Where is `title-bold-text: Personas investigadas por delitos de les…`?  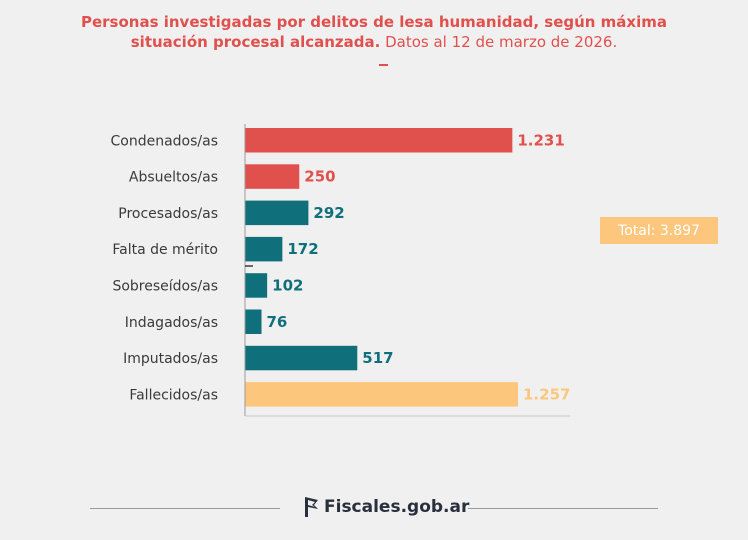
title-bold-text: Personas investigadas por delitos de les… is located at coordinates (374, 32).